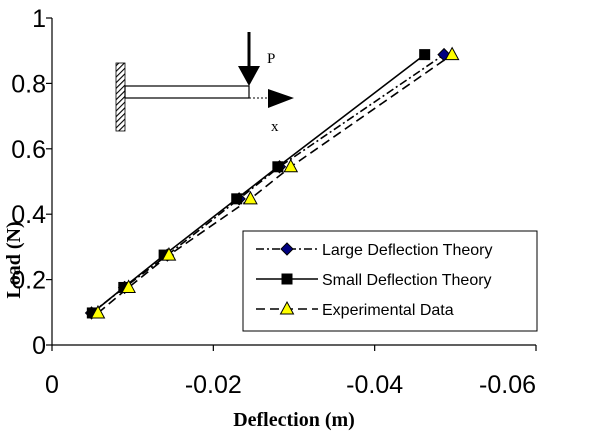 This screenshot has width=589, height=439. What do you see at coordinates (271, 59) in the screenshot?
I see `force-label: P` at bounding box center [271, 59].